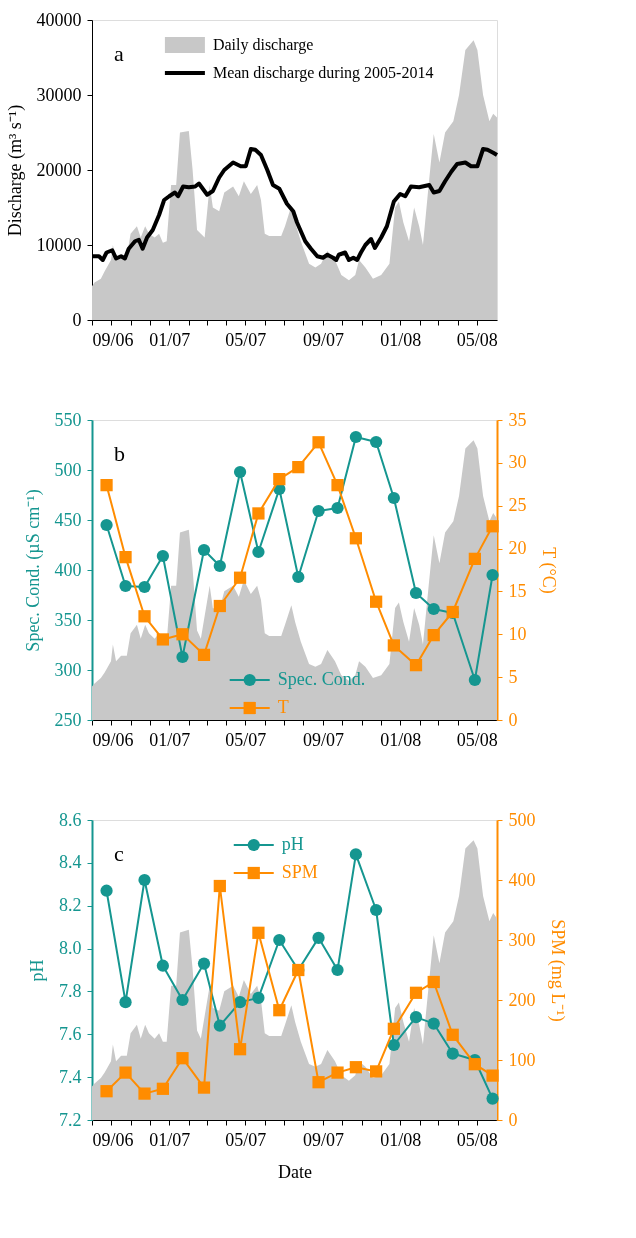 The image size is (636, 1238). Describe the element at coordinates (77, 319) in the screenshot. I see `y-tick-label: 0` at that location.